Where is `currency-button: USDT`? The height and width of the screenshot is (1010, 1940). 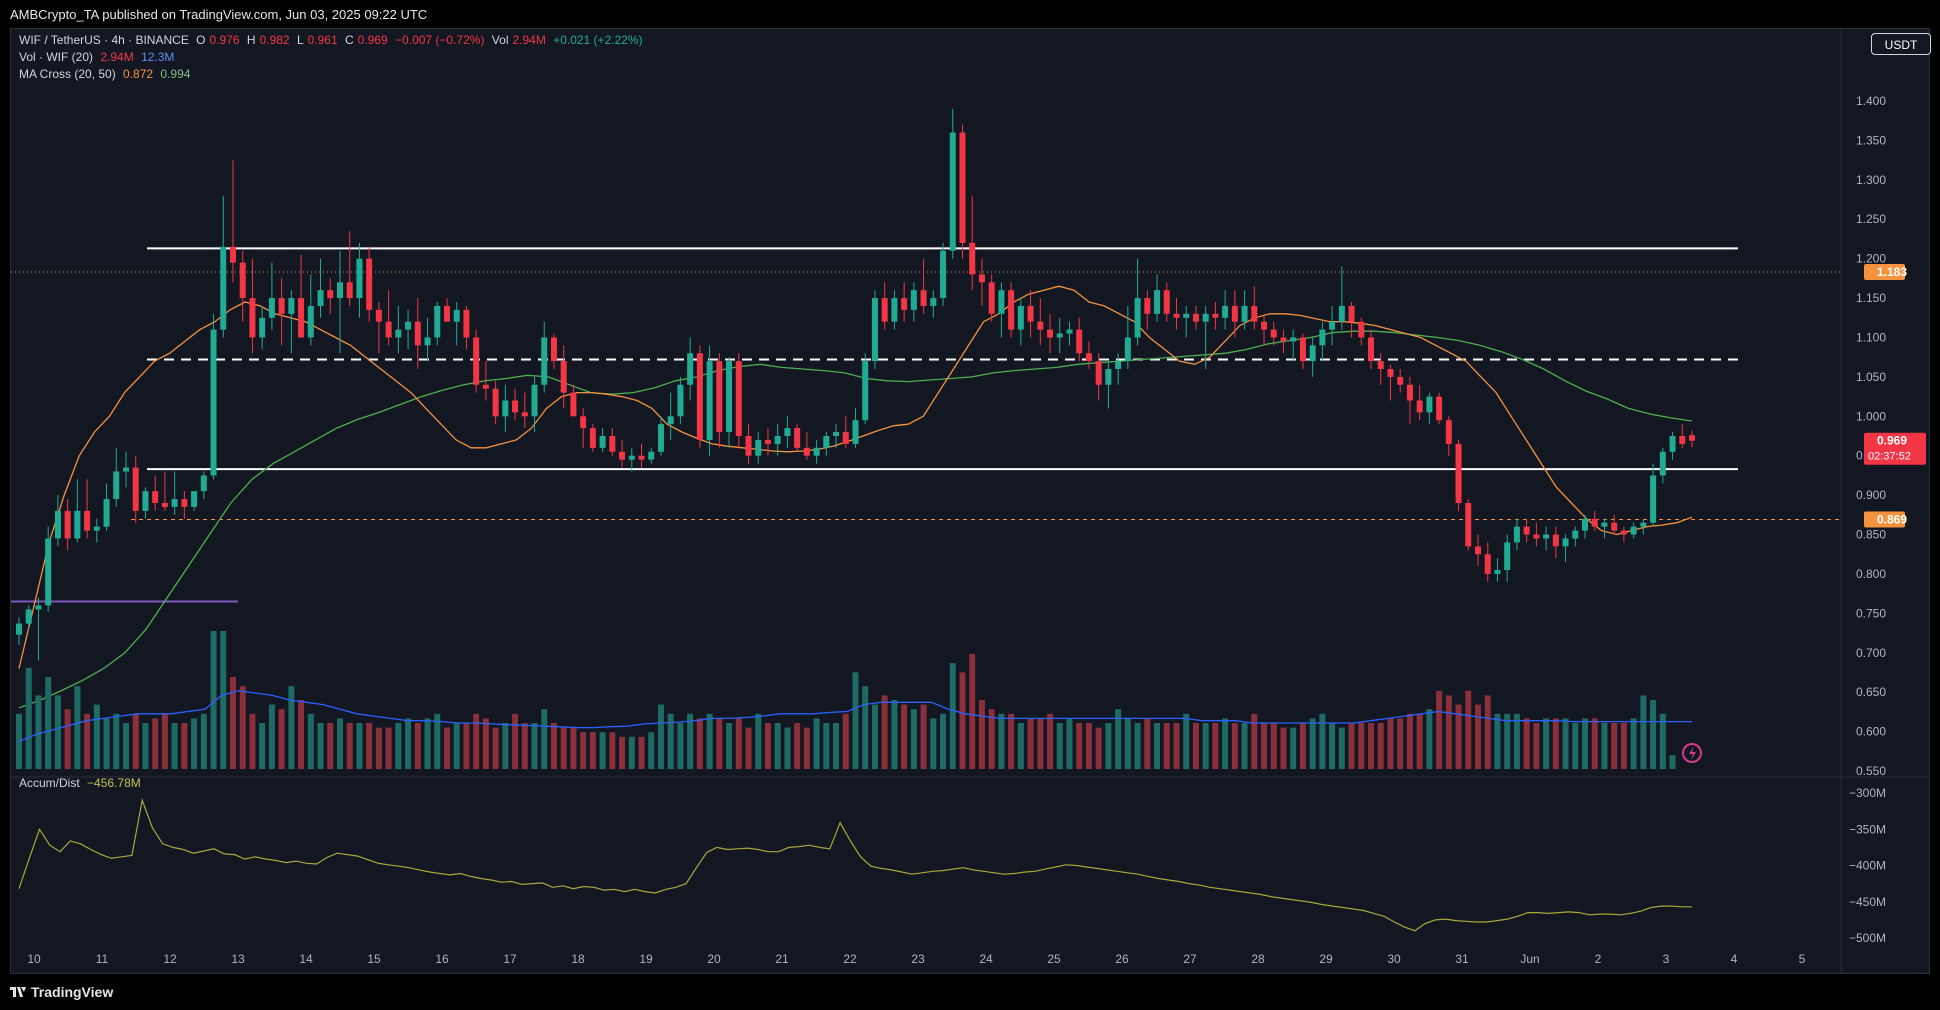 currency-button: USDT is located at coordinates (1901, 44).